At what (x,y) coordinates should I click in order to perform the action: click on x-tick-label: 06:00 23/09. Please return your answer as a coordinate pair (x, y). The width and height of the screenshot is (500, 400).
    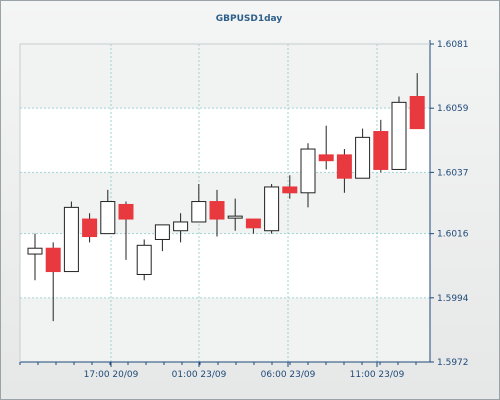
    Looking at the image, I should click on (288, 375).